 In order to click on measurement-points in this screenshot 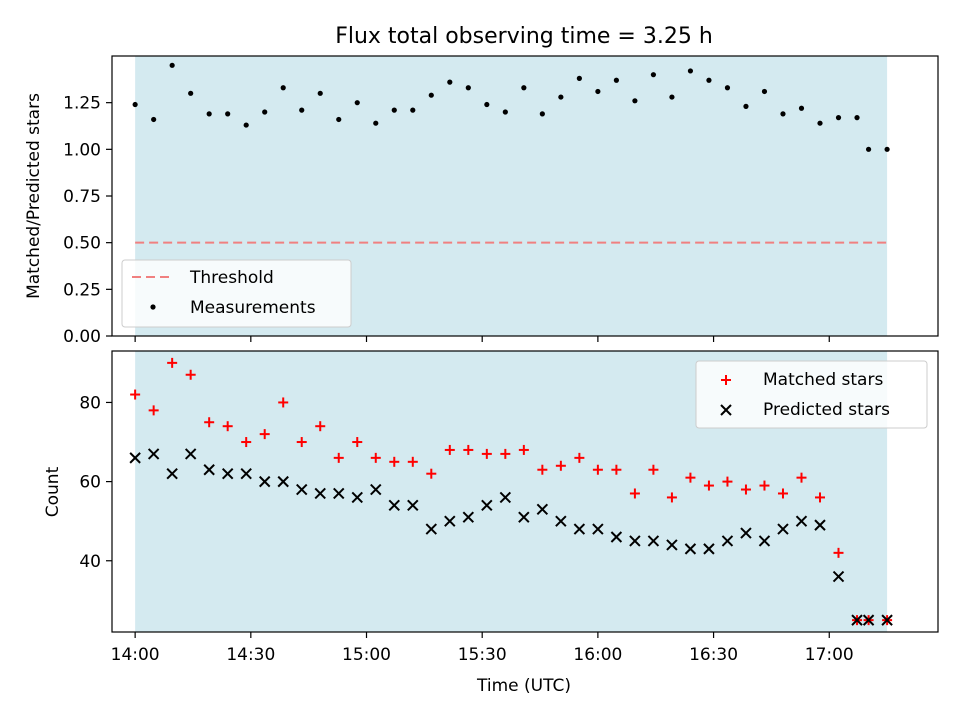, I will do `click(511, 107)`.